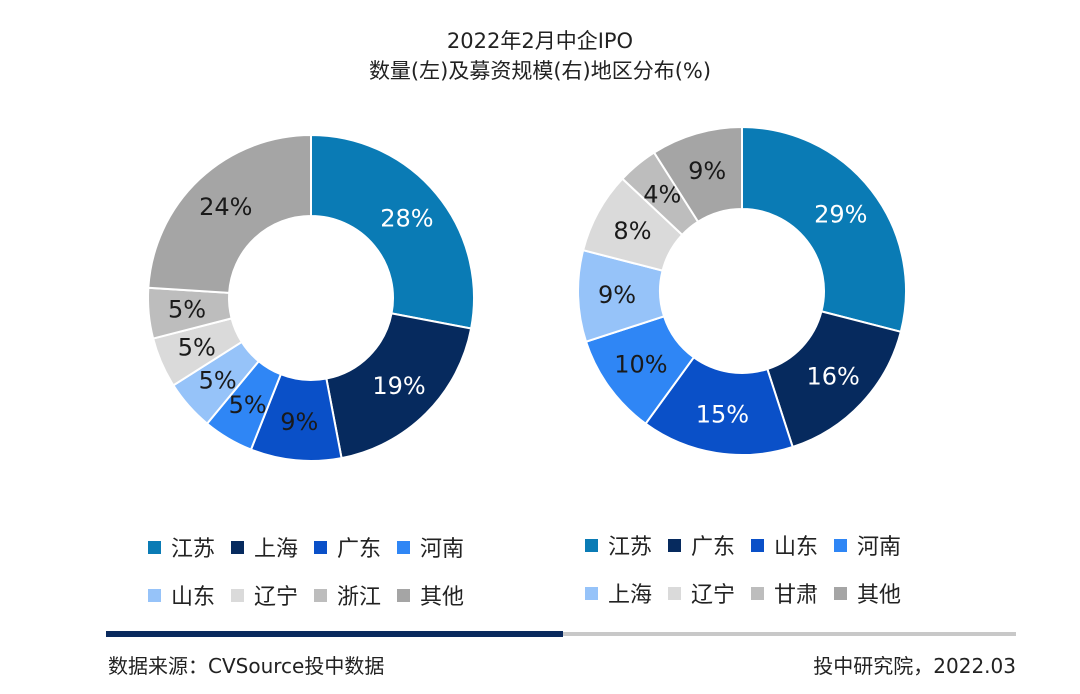 Image resolution: width=1080 pixels, height=694 pixels. I want to click on chart-title-line1: 2022年2月中企IPO, so click(540, 41).